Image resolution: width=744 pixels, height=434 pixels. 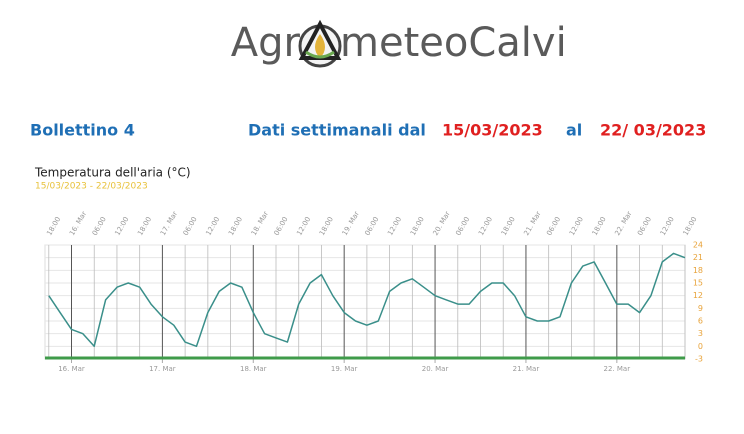 I want to click on y-tick-label: 18, so click(x=698, y=270).